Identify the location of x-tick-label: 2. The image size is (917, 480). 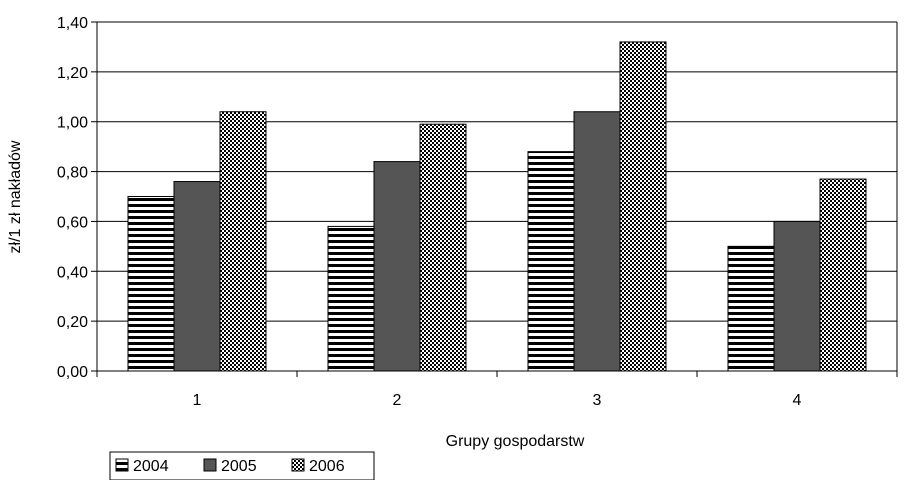
(397, 400).